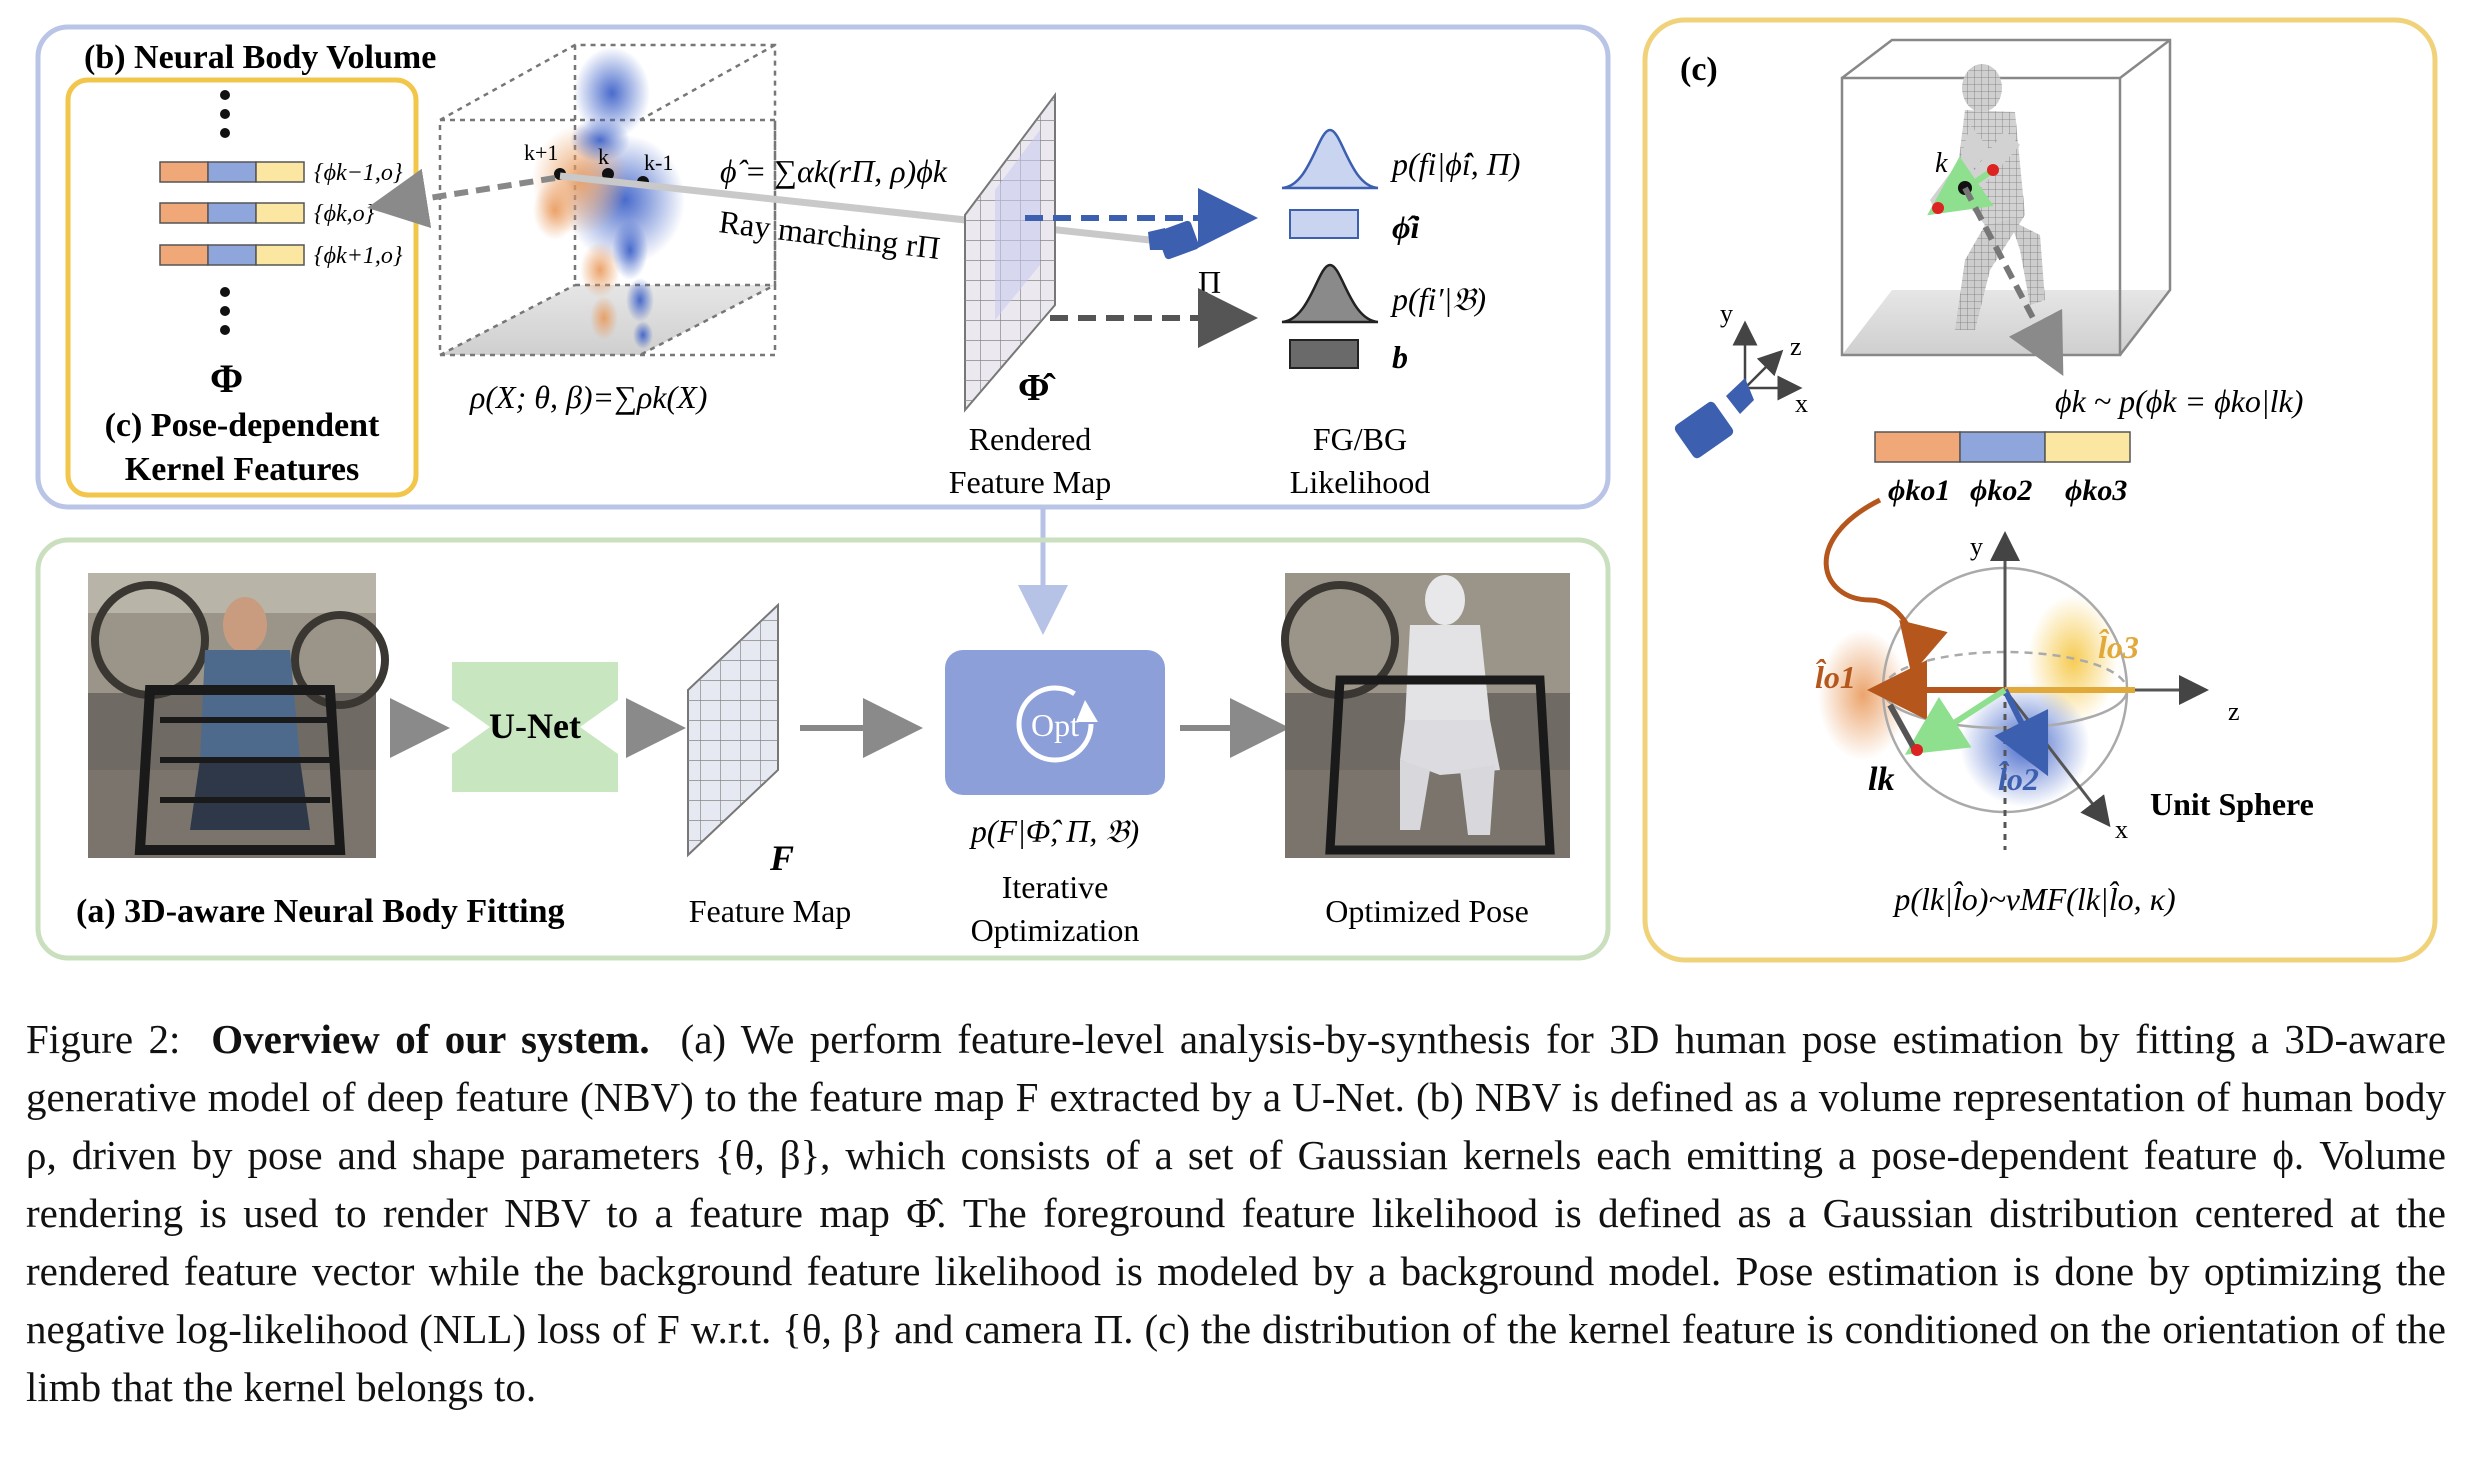 Image resolution: width=2470 pixels, height=1480 pixels. I want to click on unit-sphere-label: Unit Sphere, so click(2232, 804).